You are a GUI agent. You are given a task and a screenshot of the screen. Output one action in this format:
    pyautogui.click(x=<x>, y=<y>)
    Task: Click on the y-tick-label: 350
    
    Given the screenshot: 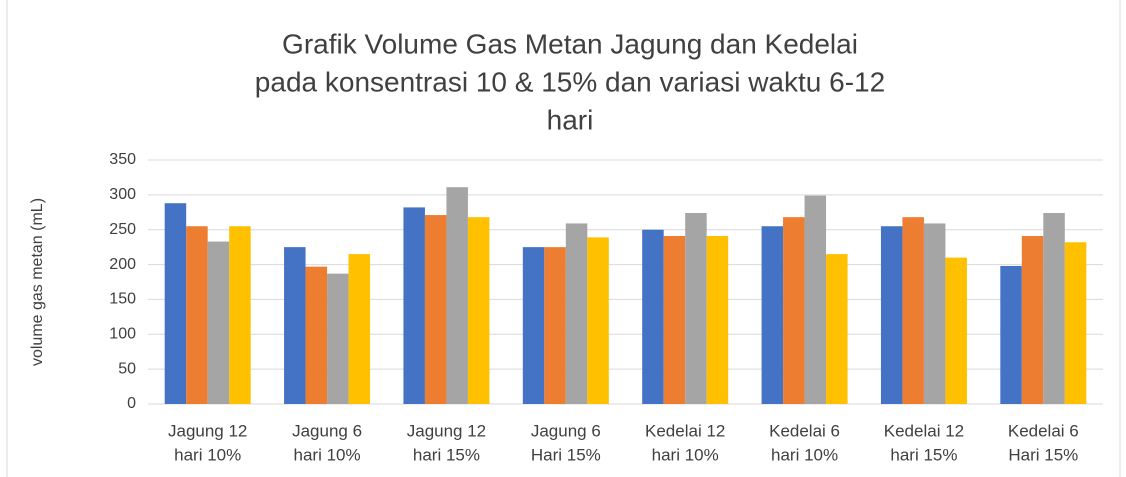 What is the action you would take?
    pyautogui.click(x=122, y=159)
    